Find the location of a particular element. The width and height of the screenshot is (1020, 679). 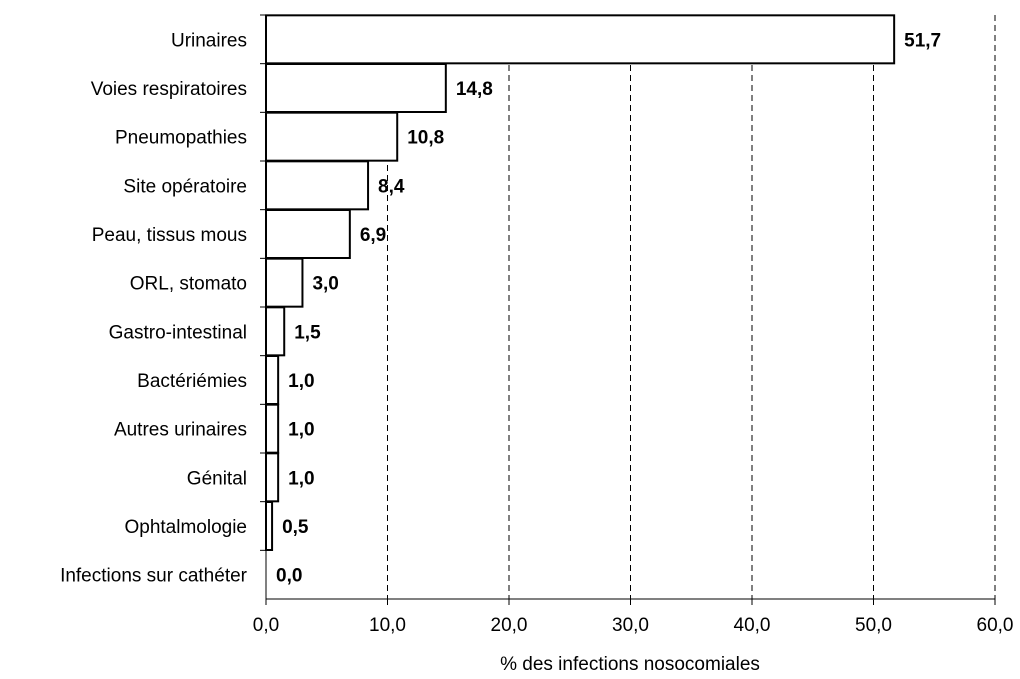

x-tick-label: 50,0 is located at coordinates (873, 625).